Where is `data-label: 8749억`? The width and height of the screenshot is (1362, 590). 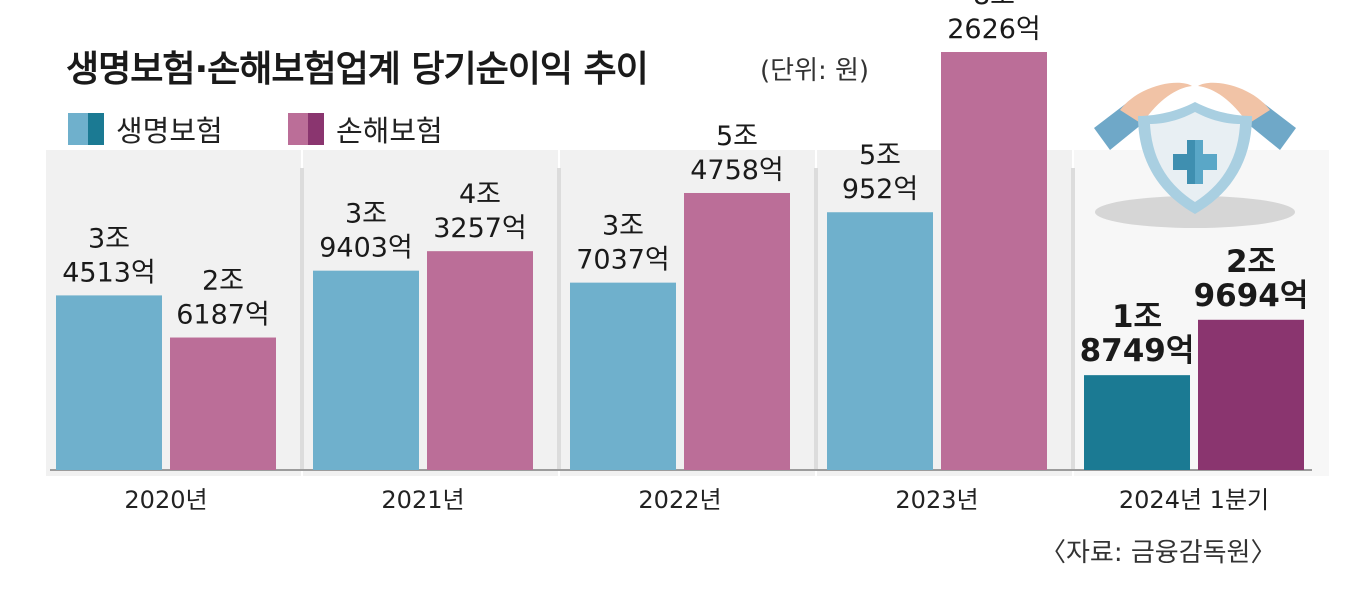
data-label: 8749억 is located at coordinates (1137, 351).